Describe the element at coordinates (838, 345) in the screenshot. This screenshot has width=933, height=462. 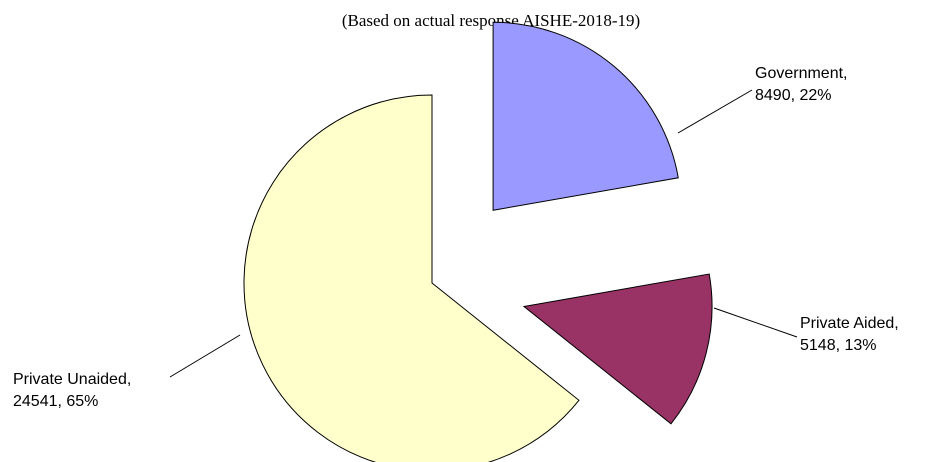
I see `slice-value-label: 5148, 13%` at that location.